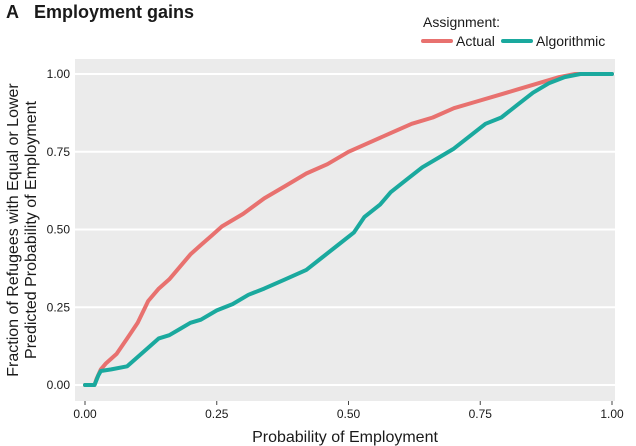 The width and height of the screenshot is (636, 446). What do you see at coordinates (12, 12) in the screenshot?
I see `panel-letter: A` at bounding box center [12, 12].